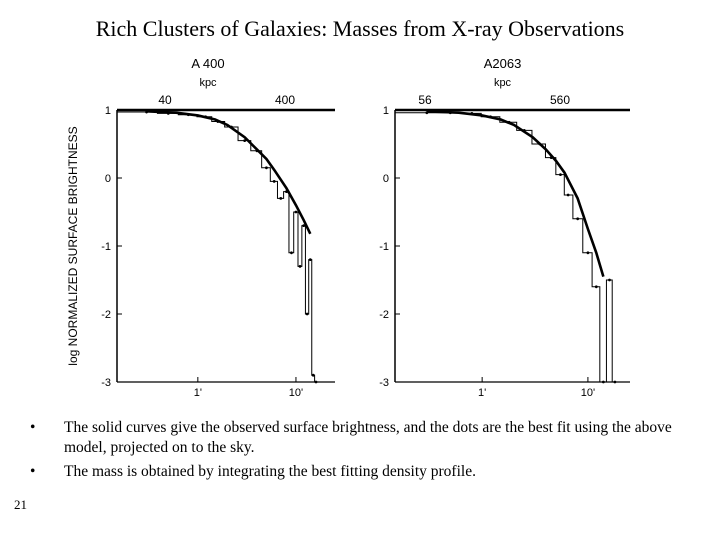  Describe the element at coordinates (73, 245) in the screenshot. I see `y-axis-label: log NORMALIZED SURFACE BRIGHTNESS` at that location.